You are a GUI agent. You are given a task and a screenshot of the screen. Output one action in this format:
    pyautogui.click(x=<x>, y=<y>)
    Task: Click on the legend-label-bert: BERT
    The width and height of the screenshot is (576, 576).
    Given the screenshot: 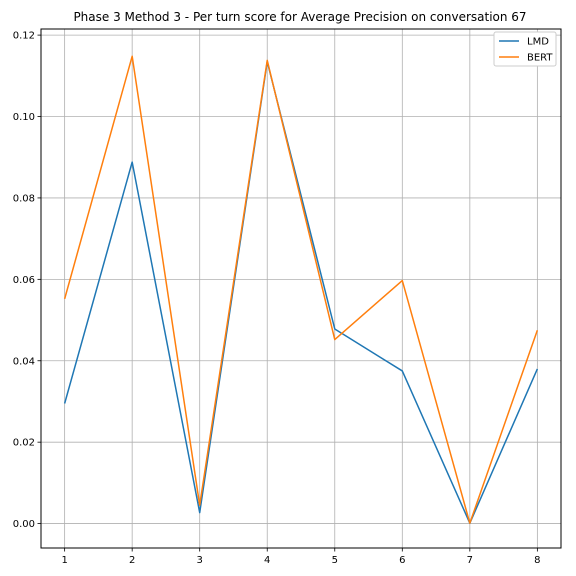 What is the action you would take?
    pyautogui.click(x=540, y=58)
    